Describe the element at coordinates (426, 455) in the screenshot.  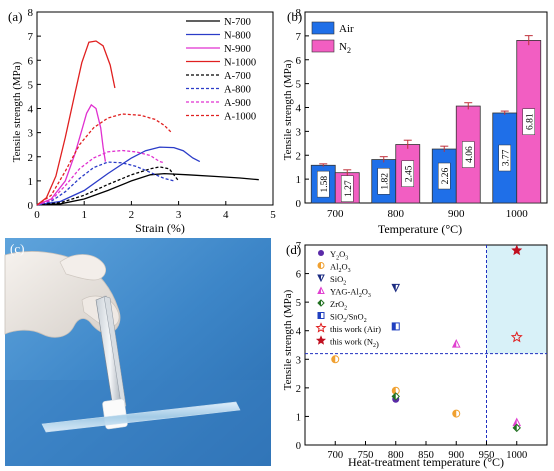
I see `panel-d-x-tick-label: 850` at that location.